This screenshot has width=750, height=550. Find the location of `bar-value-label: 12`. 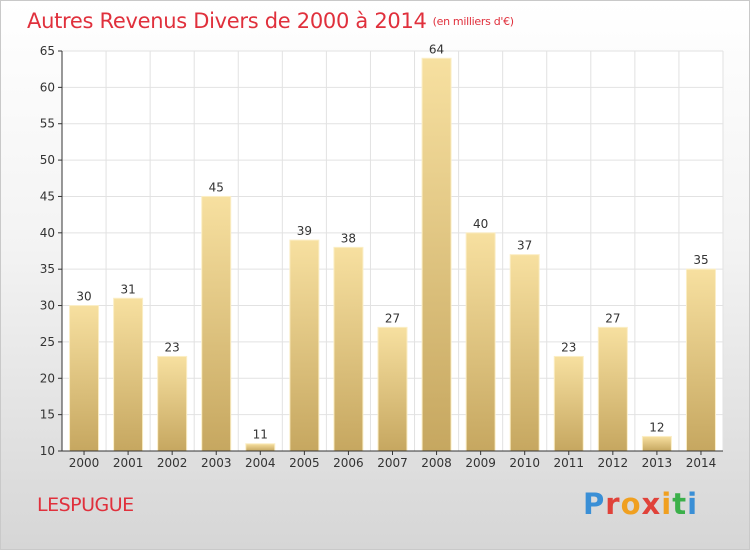

bar-value-label: 12 is located at coordinates (656, 427).